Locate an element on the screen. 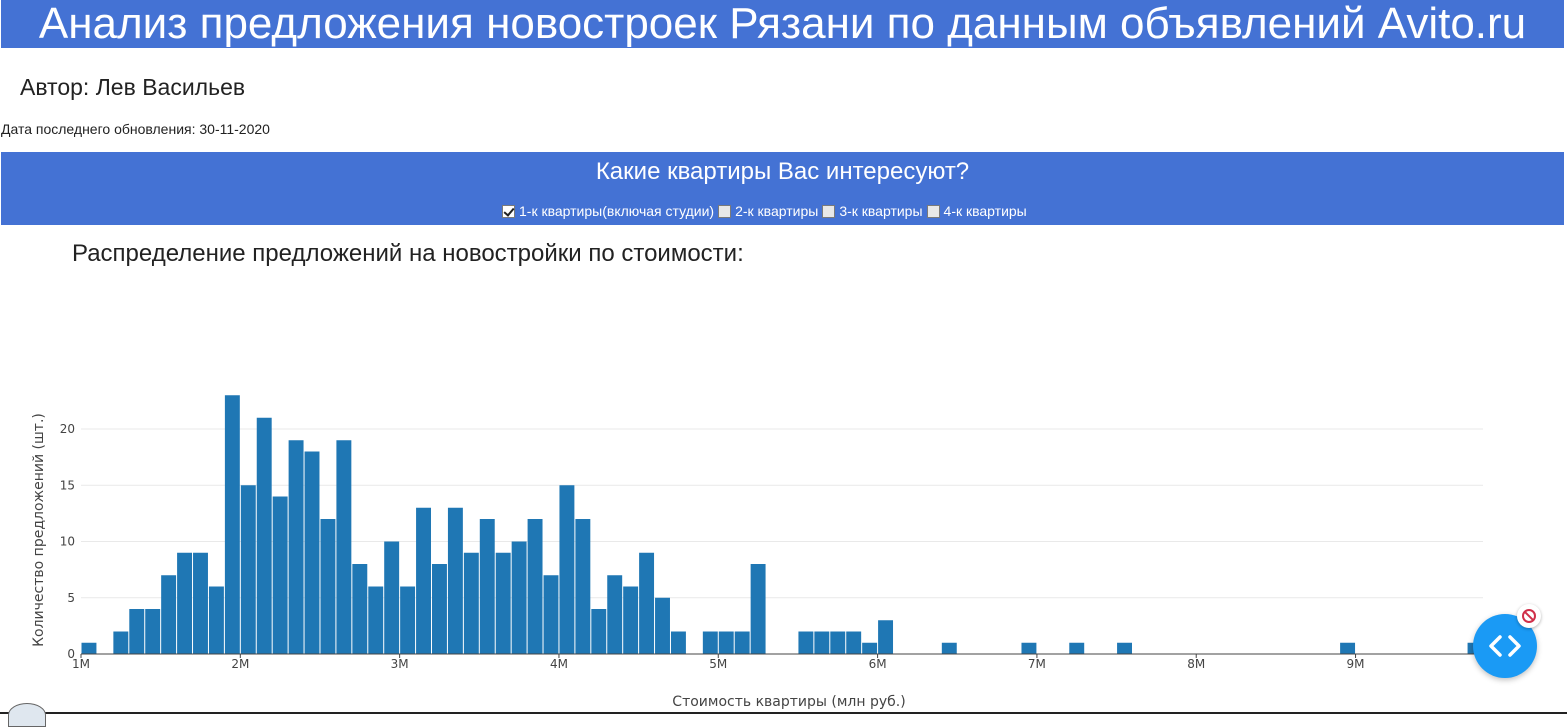  checkbox-4-room is located at coordinates (933, 211).